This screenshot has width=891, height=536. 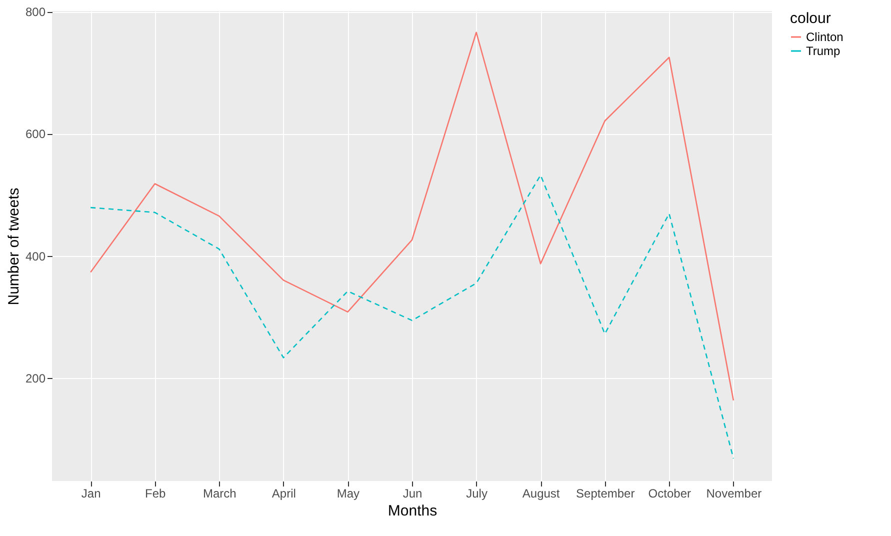 I want to click on y-tick-label: 600, so click(x=35, y=134).